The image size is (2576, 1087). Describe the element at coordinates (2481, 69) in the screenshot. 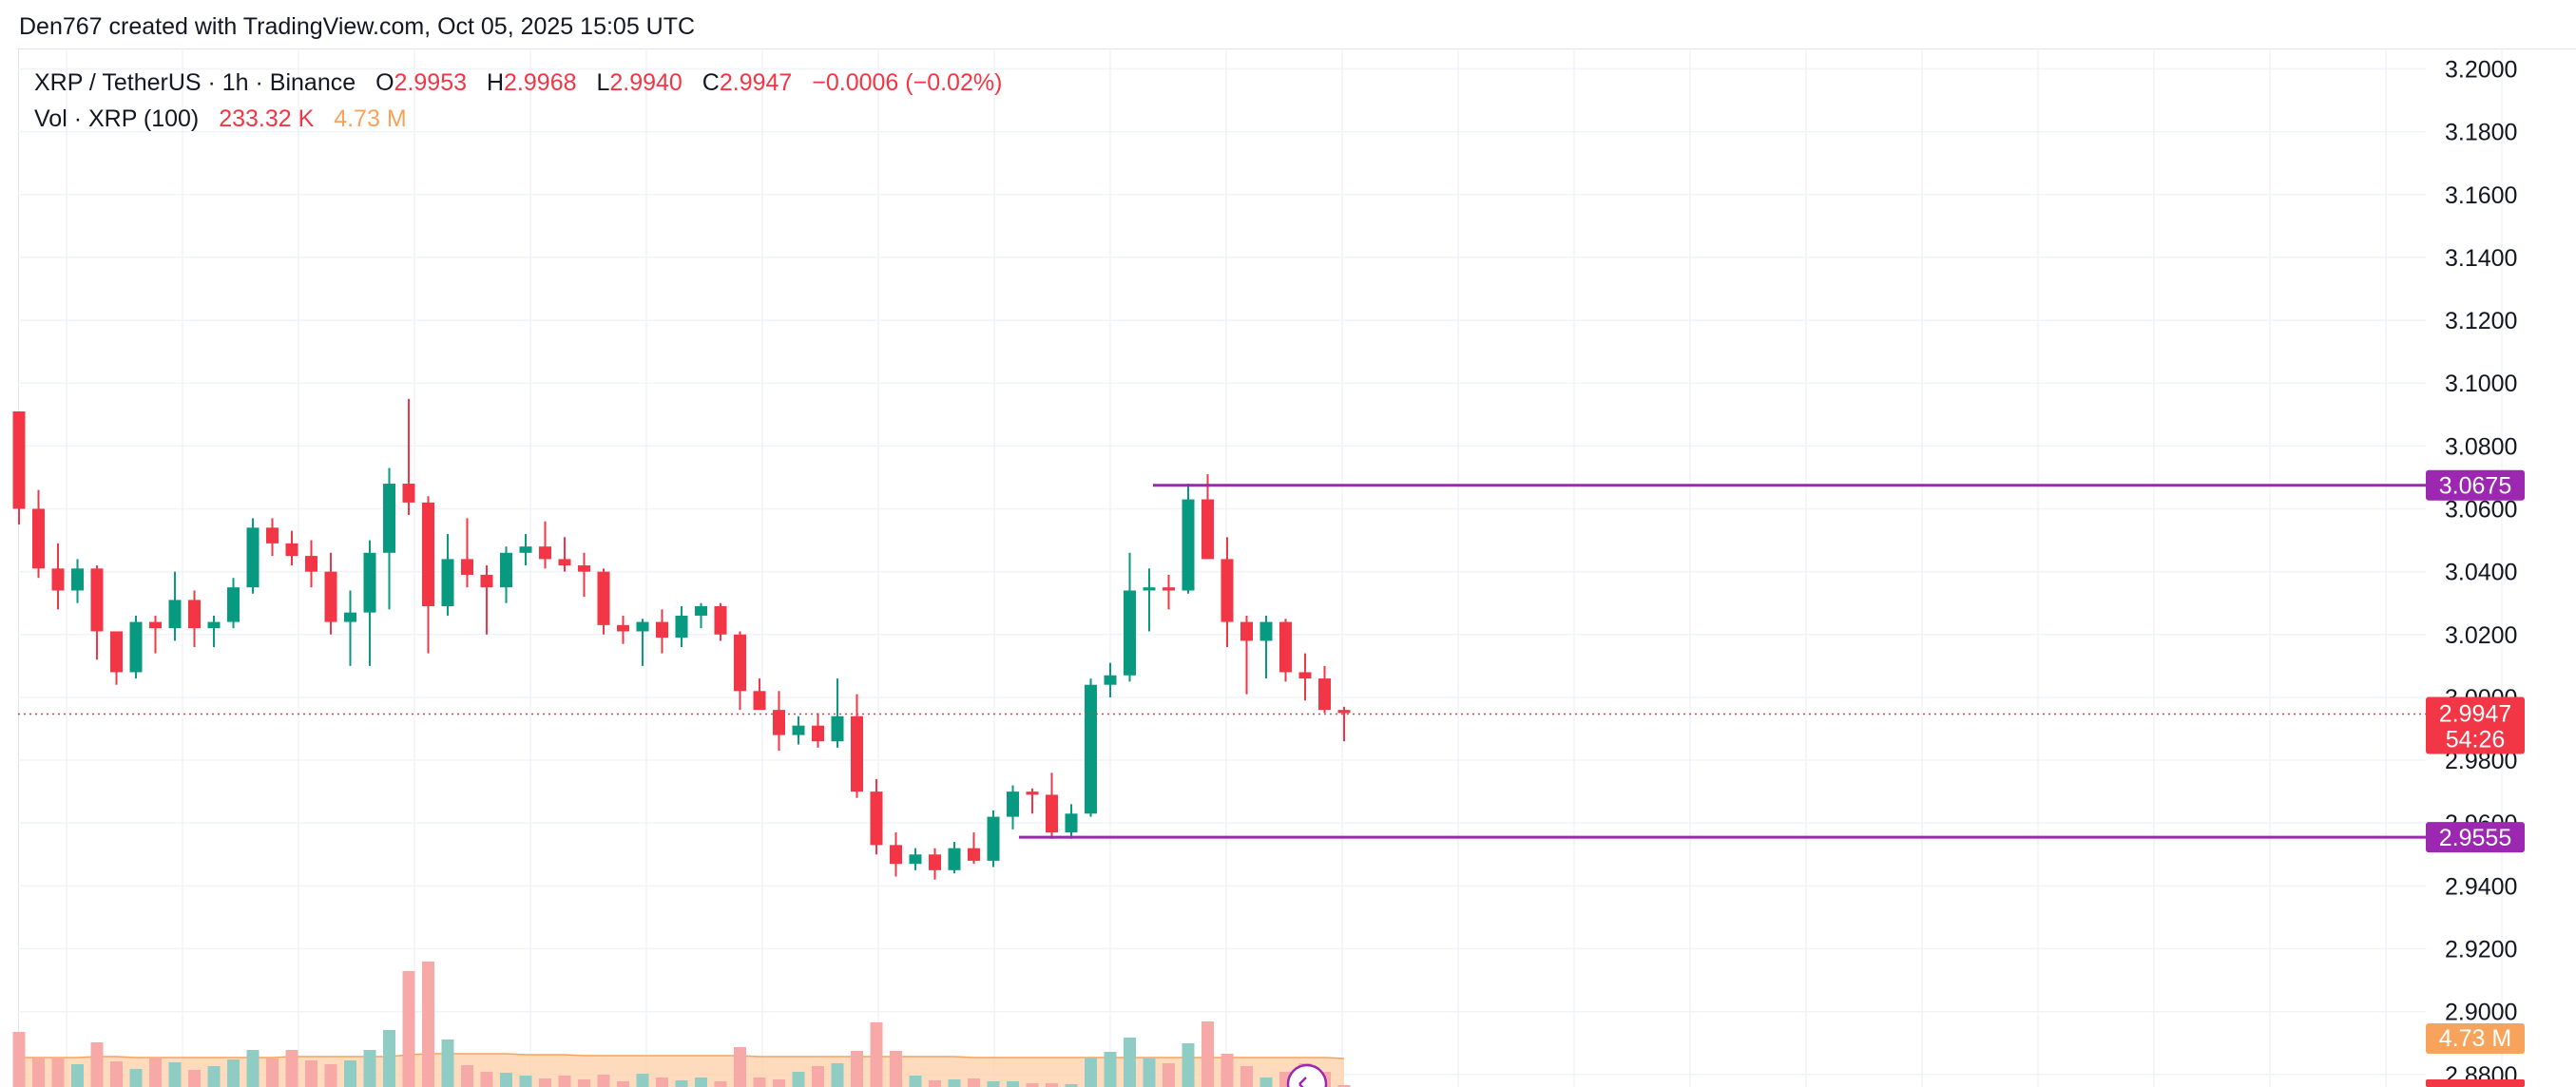

I see `y-tick-label-0: 3.2000` at that location.